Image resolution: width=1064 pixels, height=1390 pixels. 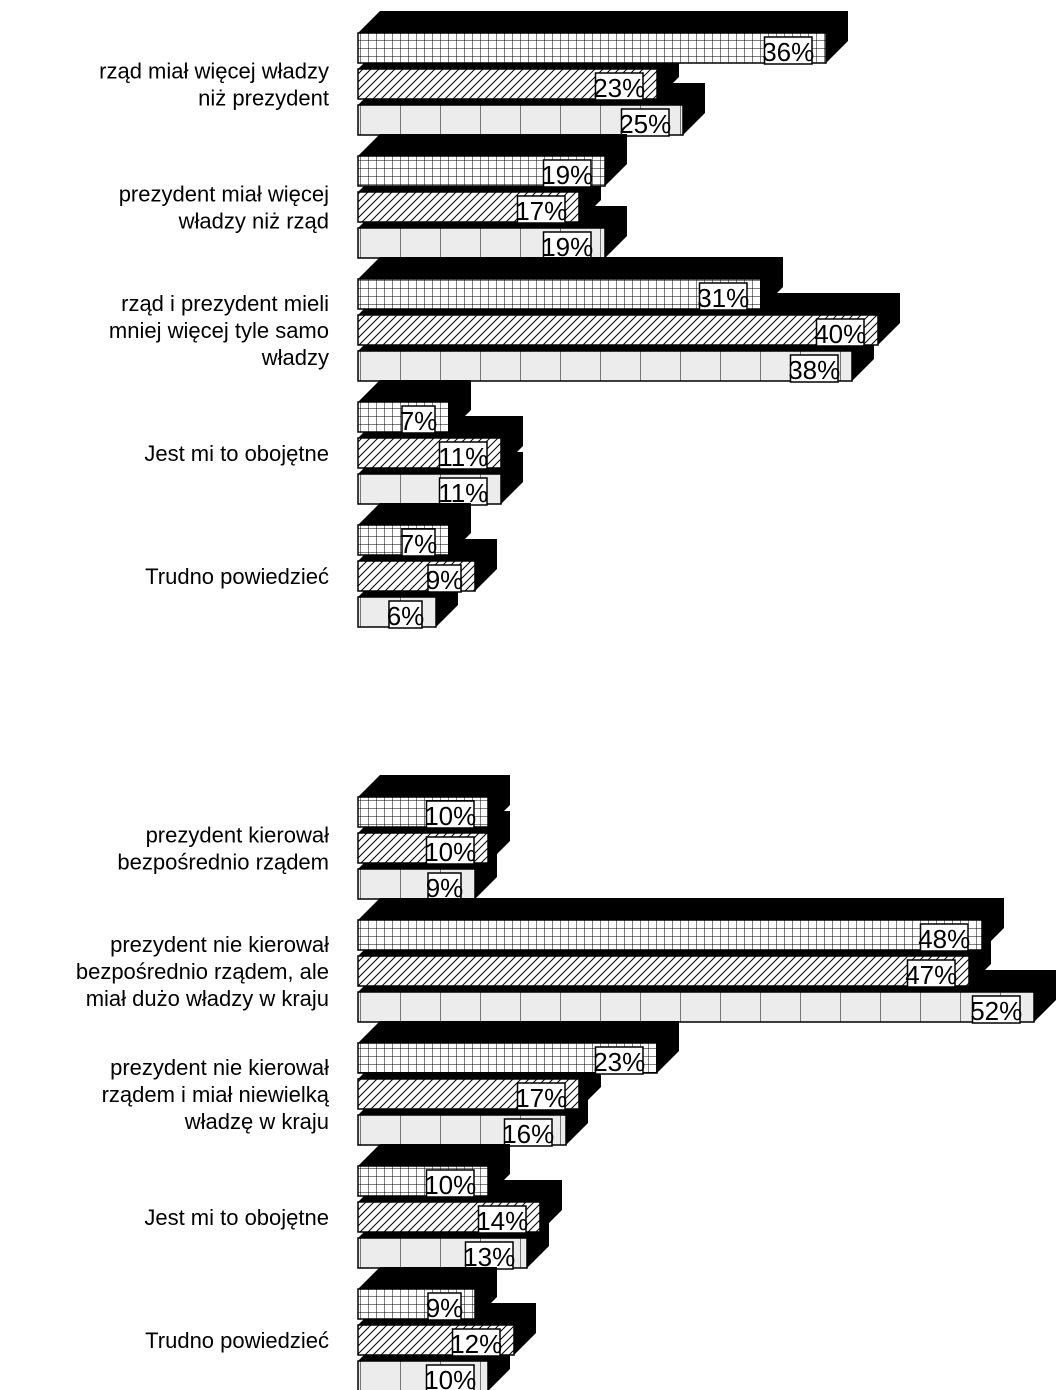 I want to click on value-label-1-2-1: 19%, so click(x=567, y=175).